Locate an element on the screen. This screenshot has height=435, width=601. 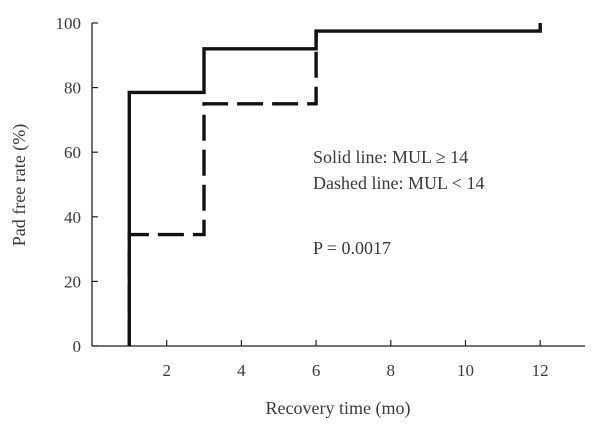
y-axis-title: Pad free rate (%) is located at coordinates (19, 185).